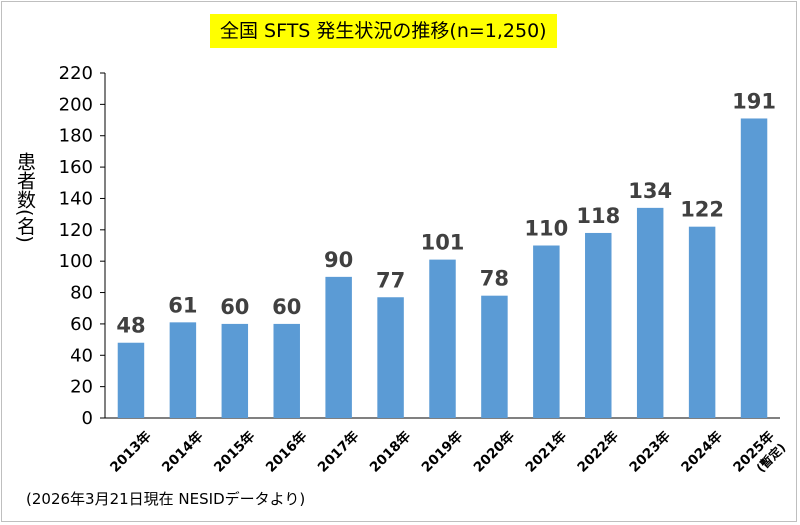 The image size is (800, 525). I want to click on y-tick-label: 40, so click(81, 355).